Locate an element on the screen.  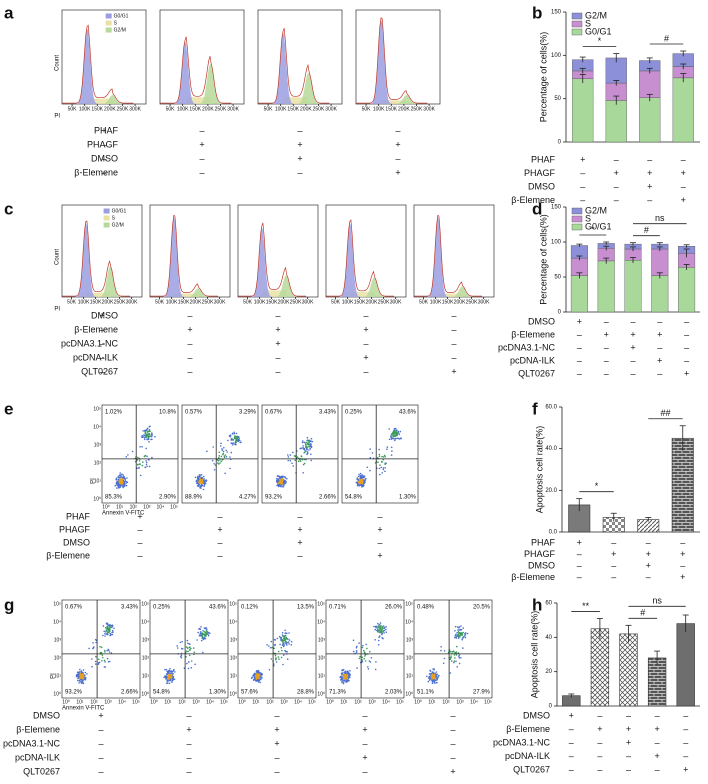
quadrant-label: 51.1% is located at coordinates (426, 693).